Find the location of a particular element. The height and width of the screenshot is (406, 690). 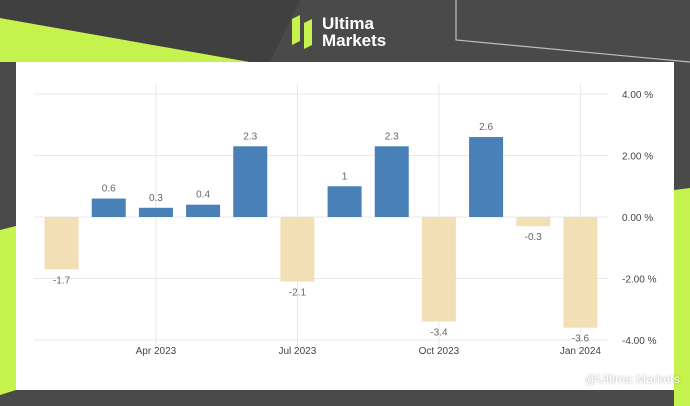

y-tick-label: -2.00 % is located at coordinates (639, 280).